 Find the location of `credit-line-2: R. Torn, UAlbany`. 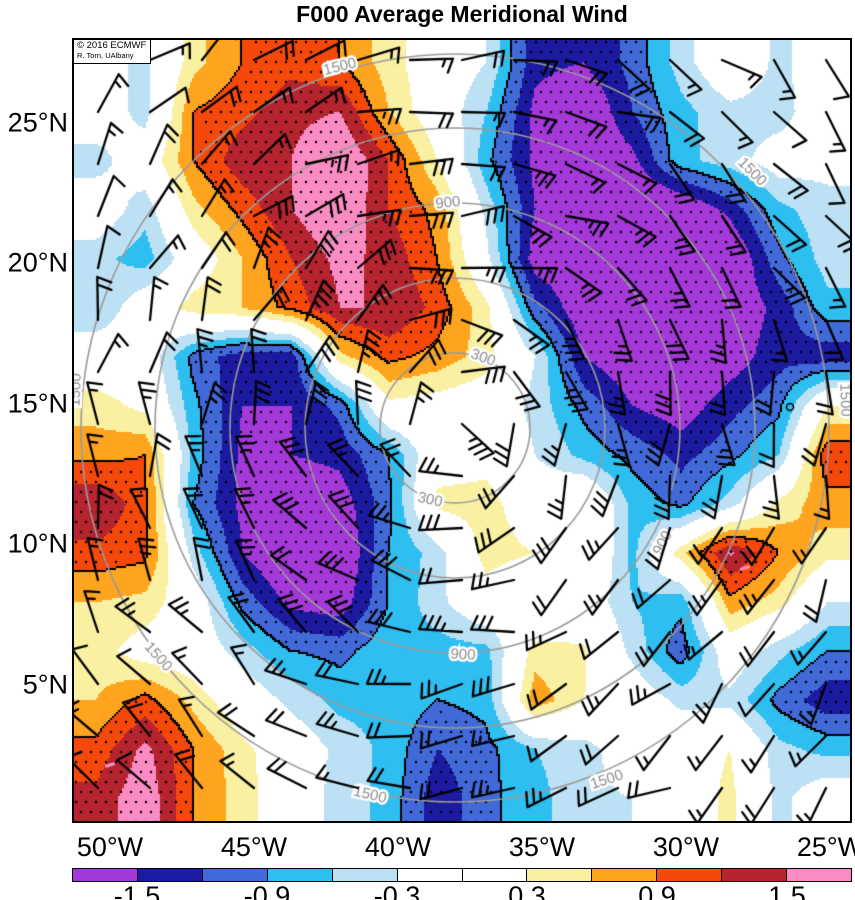

credit-line-2: R. Torn, UAlbany is located at coordinates (105, 55).